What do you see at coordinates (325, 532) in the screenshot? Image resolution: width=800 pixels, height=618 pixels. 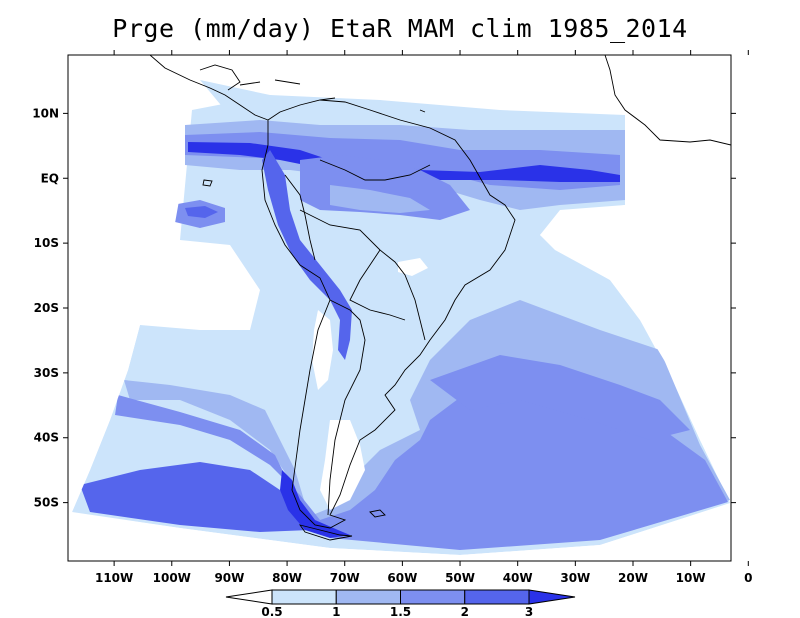 I see `coast-fuegia` at bounding box center [325, 532].